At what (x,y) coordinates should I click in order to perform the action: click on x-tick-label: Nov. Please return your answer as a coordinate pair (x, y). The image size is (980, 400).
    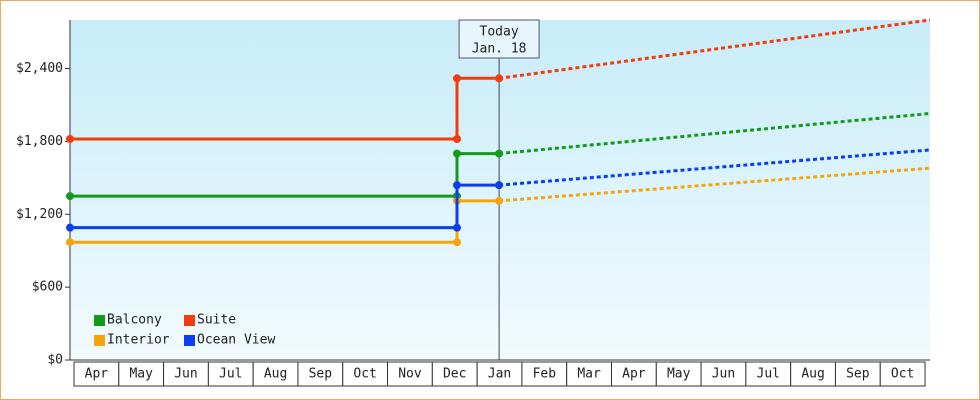
    Looking at the image, I should click on (410, 374).